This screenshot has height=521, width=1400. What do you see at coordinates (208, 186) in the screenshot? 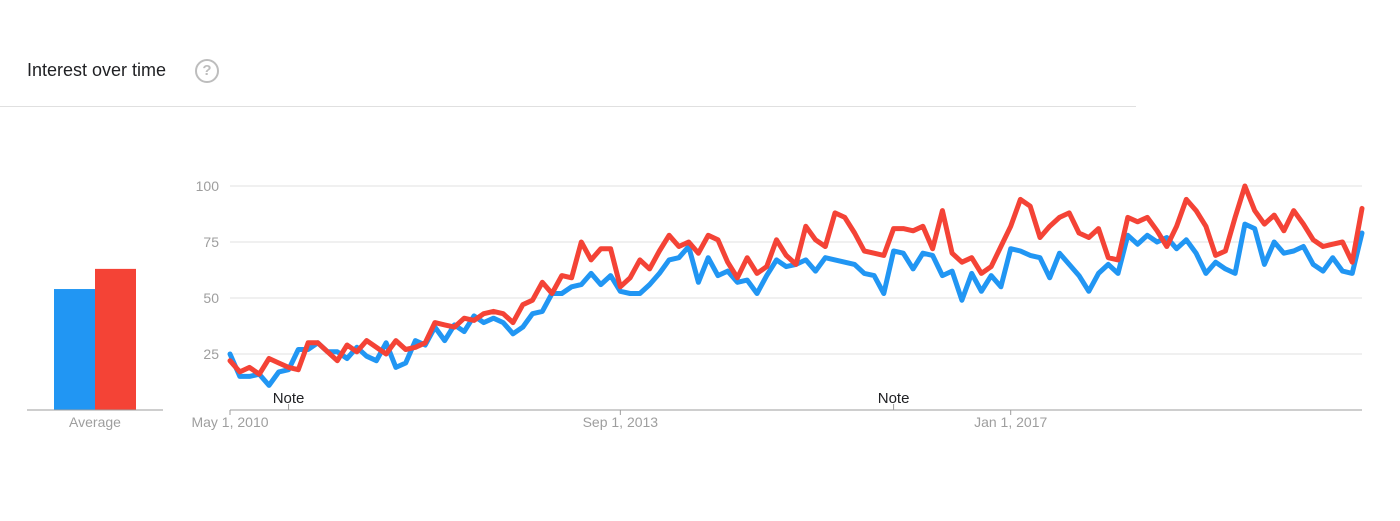
I see `y-tick-label: 100` at bounding box center [208, 186].